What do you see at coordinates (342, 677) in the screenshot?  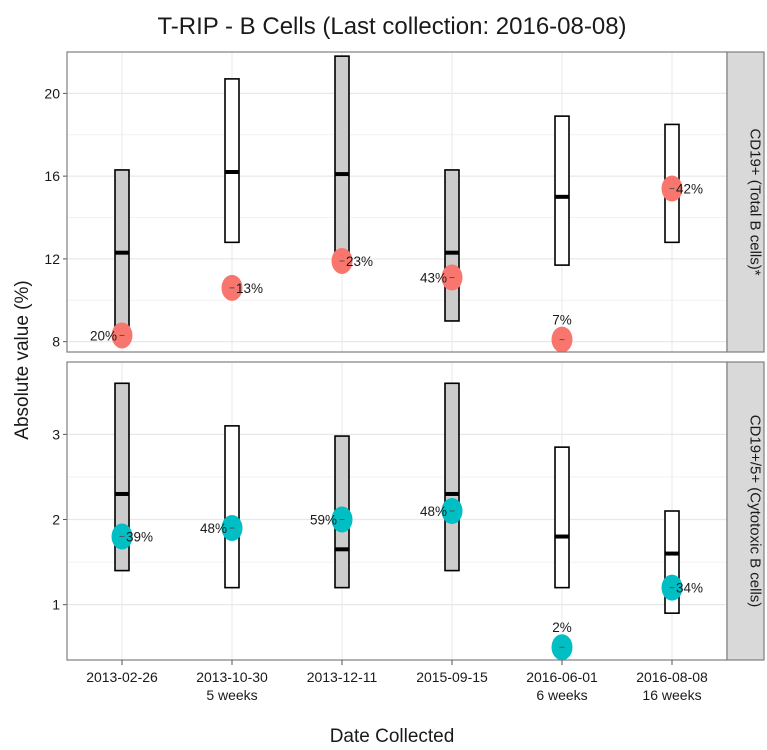 I see `x-tick-label: 2013-12-11` at bounding box center [342, 677].